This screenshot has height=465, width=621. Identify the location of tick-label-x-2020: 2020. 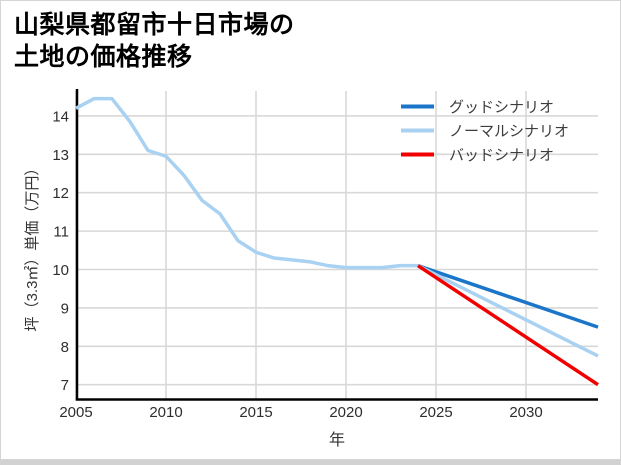
(345, 412).